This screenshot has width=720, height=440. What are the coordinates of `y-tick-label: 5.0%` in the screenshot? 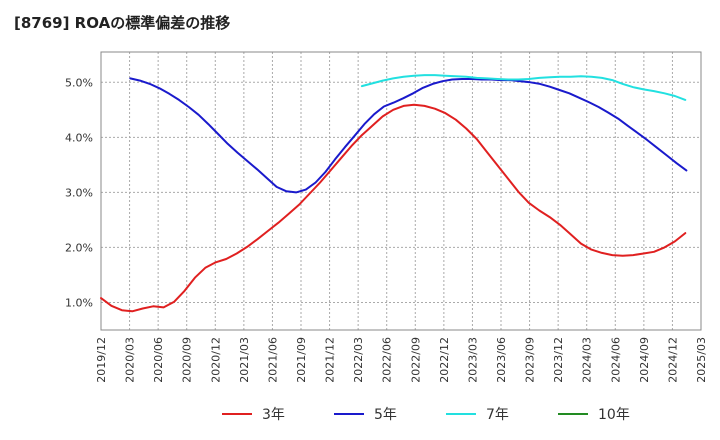 It's located at (79, 82).